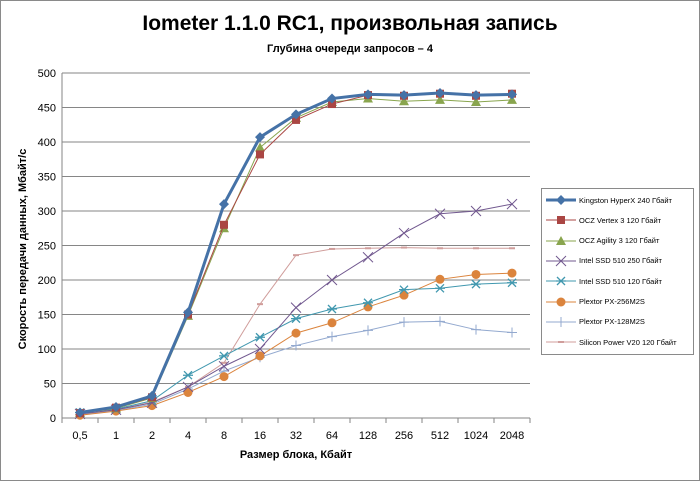 The width and height of the screenshot is (700, 481). What do you see at coordinates (296, 436) in the screenshot?
I see `x-tick-label: 32` at bounding box center [296, 436].